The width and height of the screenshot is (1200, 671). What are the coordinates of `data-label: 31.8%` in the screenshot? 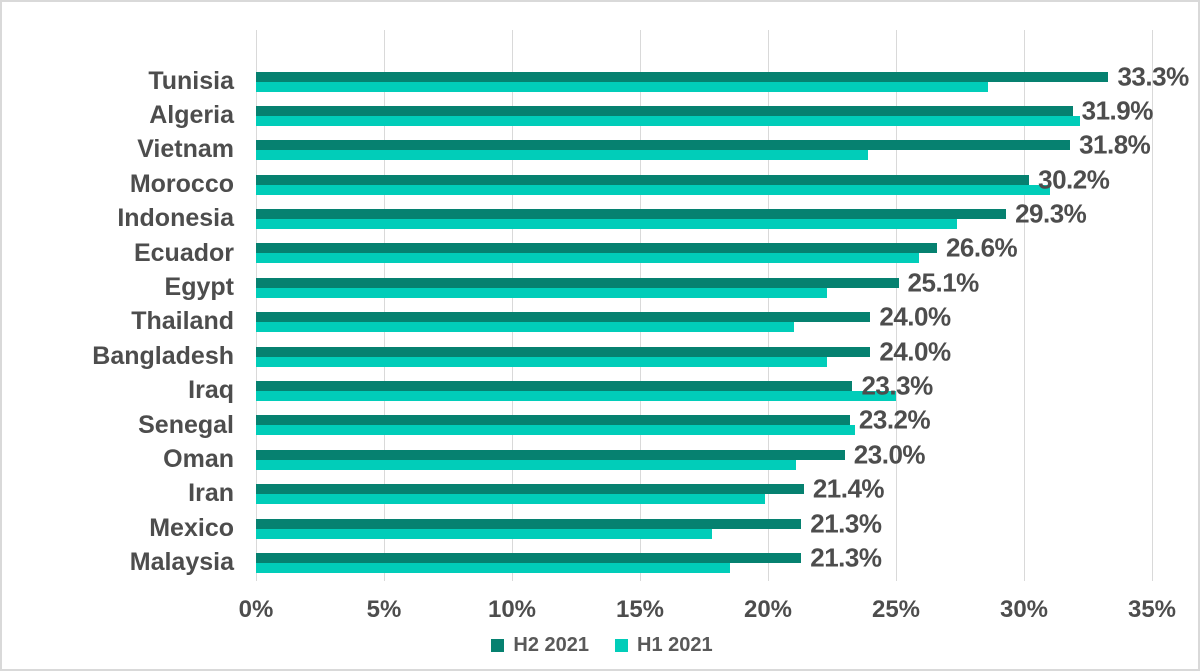 It's located at (1115, 144).